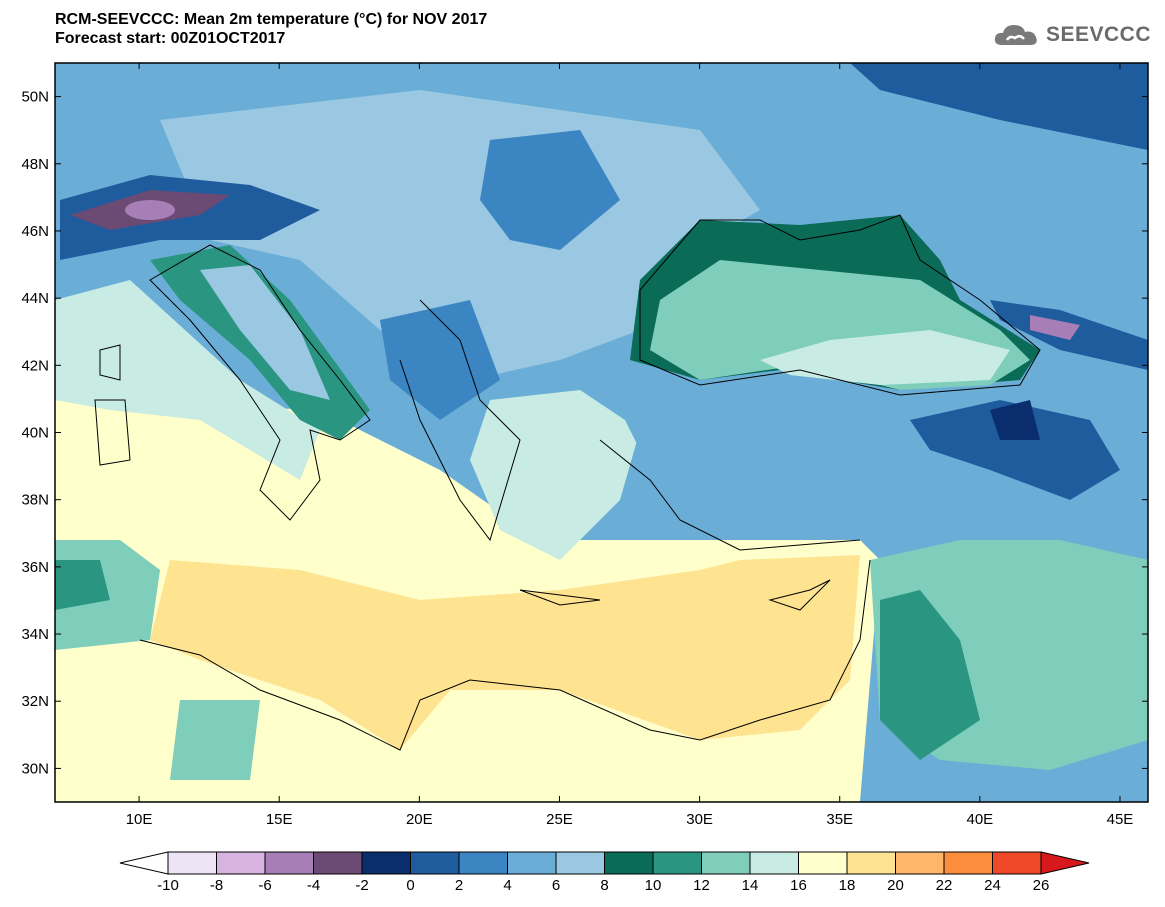 The width and height of the screenshot is (1165, 907). I want to click on colorbar-label: 26, so click(1041, 885).